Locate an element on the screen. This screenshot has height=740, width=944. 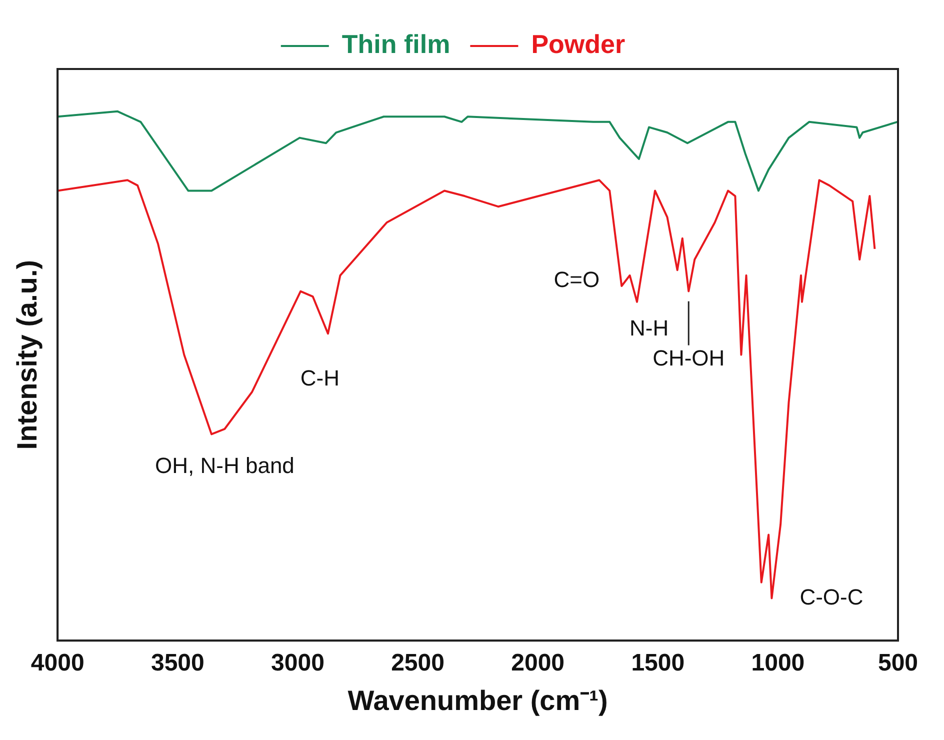
x-tick-label: 2500 is located at coordinates (417, 663).